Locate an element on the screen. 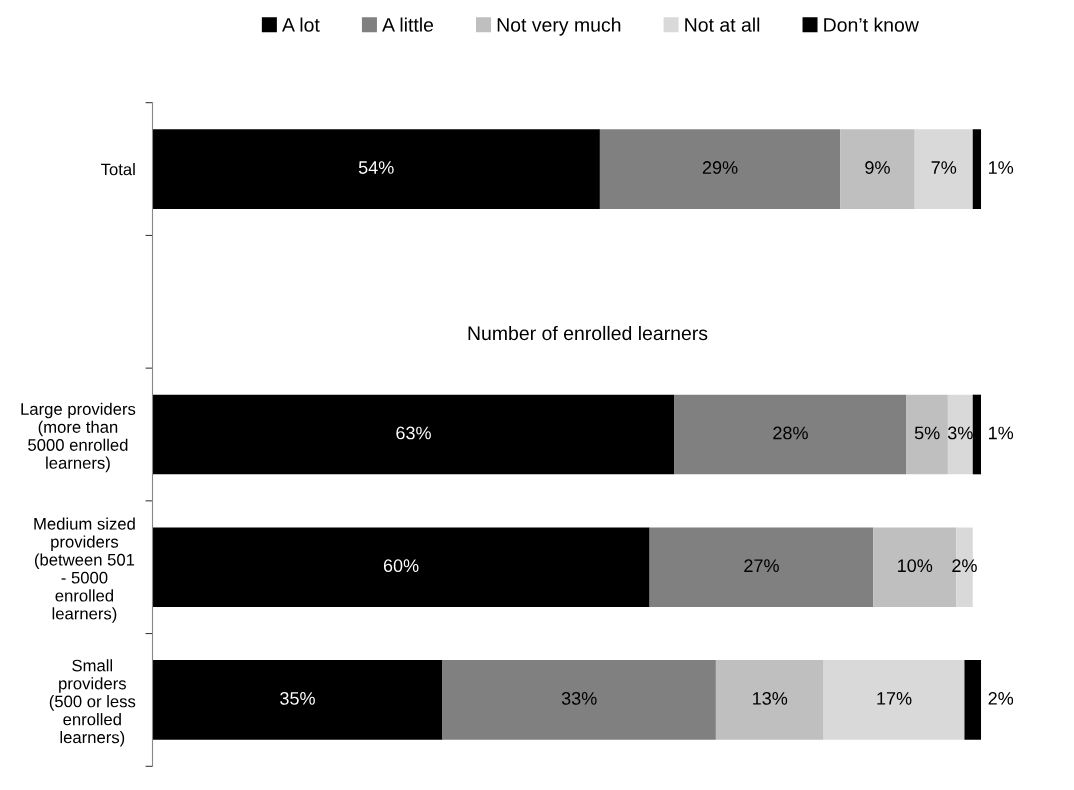  data-label: 9% is located at coordinates (877, 167).